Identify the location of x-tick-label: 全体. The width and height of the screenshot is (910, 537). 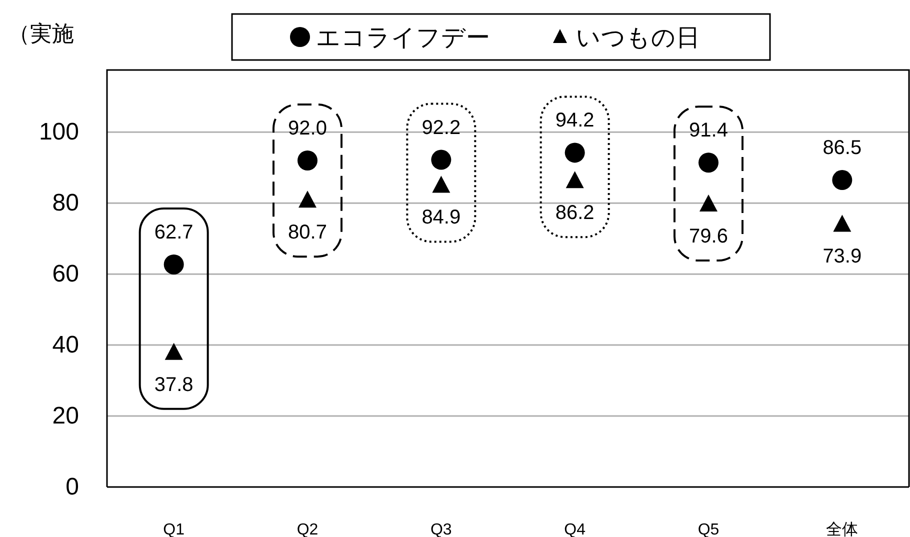
(842, 529).